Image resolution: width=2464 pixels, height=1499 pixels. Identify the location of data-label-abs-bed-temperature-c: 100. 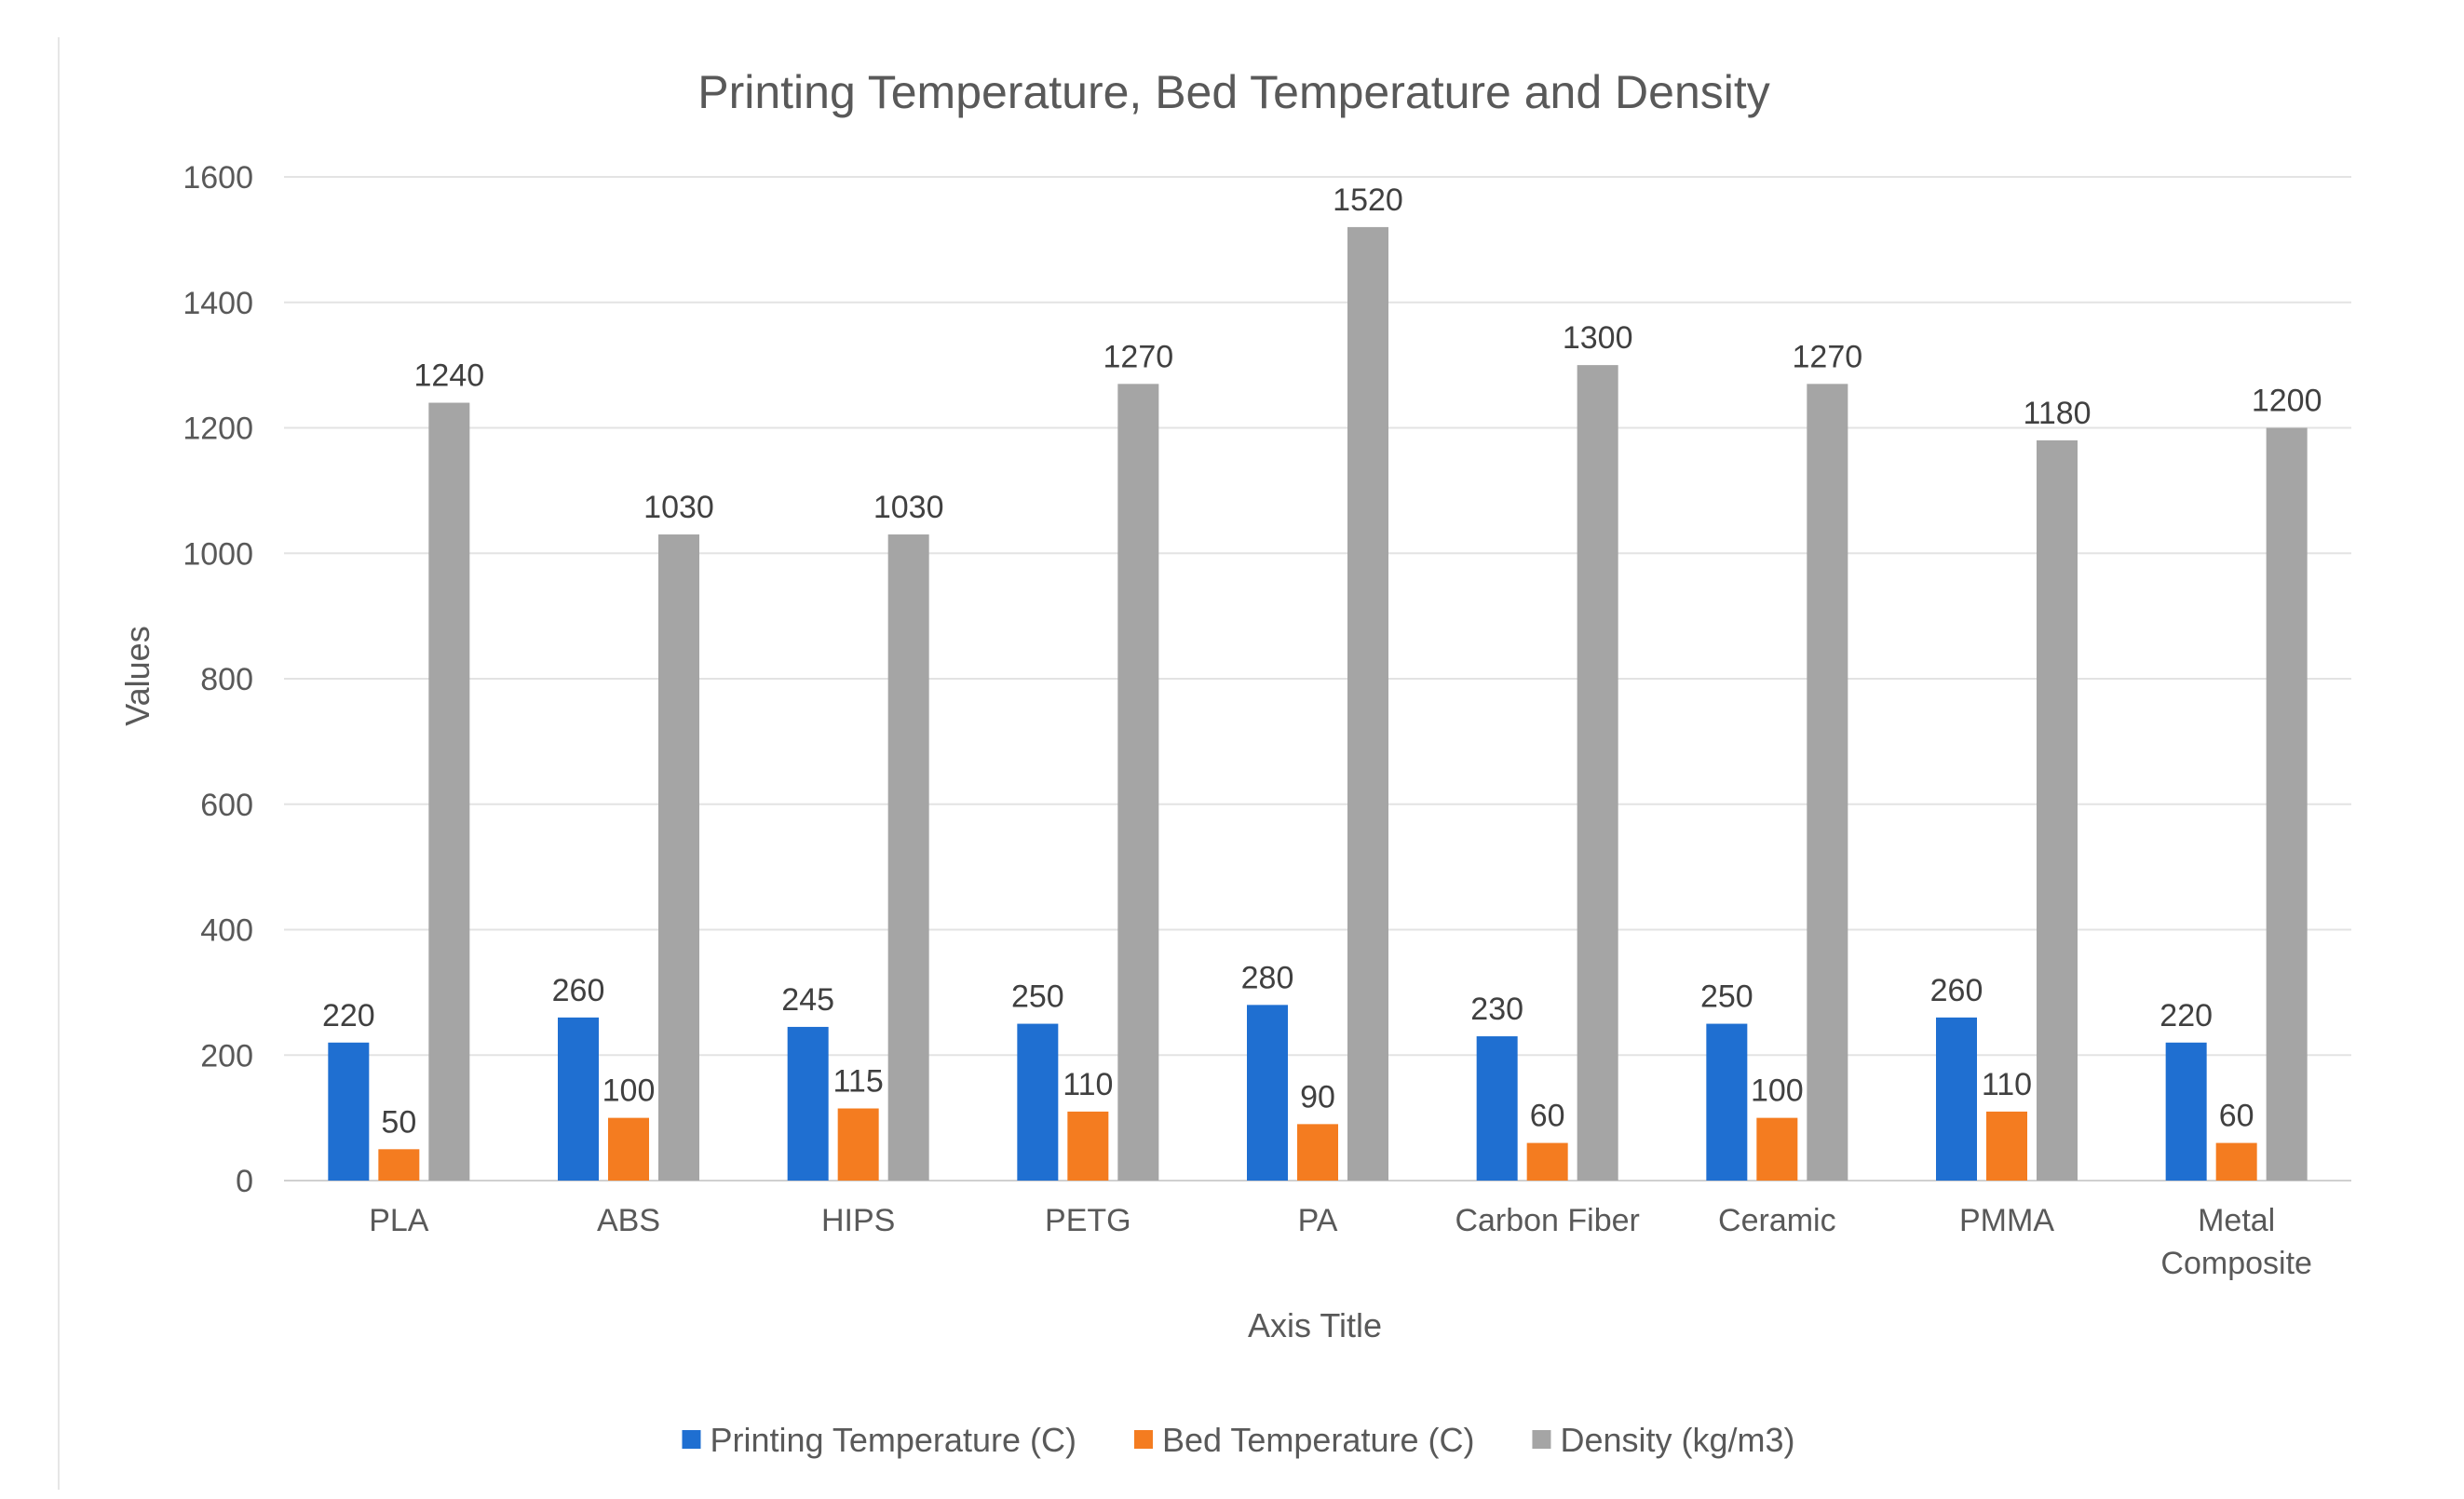
(629, 1091).